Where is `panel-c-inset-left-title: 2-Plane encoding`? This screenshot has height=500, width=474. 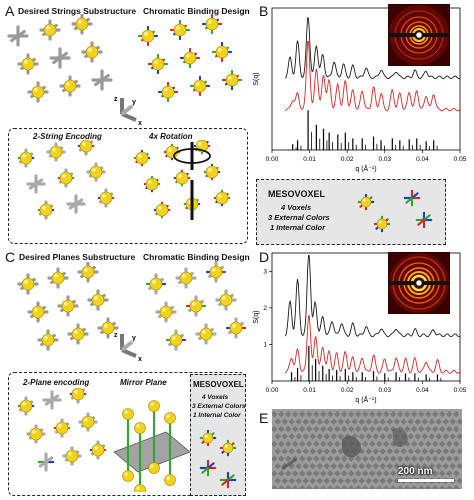
panel-c-inset-left-title: 2-Plane encoding is located at coordinates (56, 382).